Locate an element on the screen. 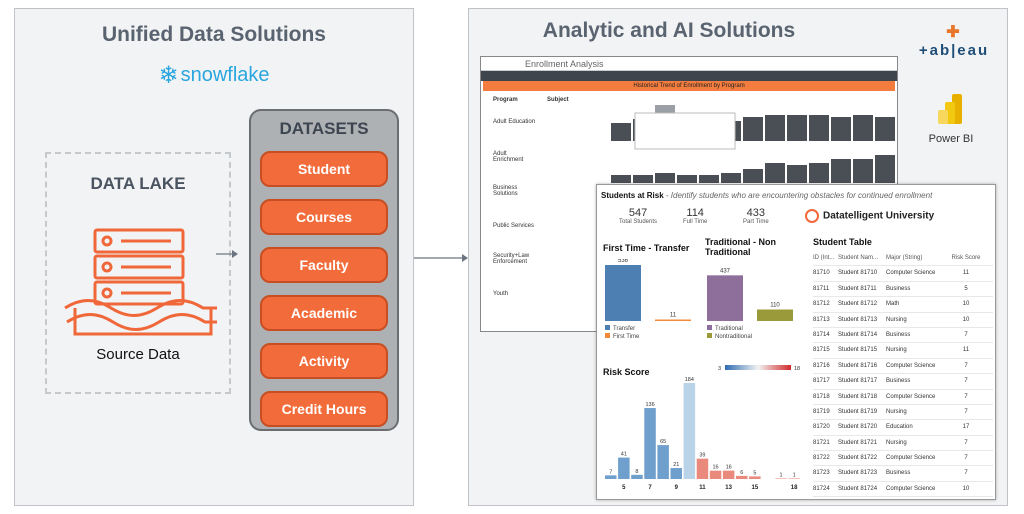 The width and height of the screenshot is (1024, 514). kpi-total: 547 Total Students is located at coordinates (638, 216).